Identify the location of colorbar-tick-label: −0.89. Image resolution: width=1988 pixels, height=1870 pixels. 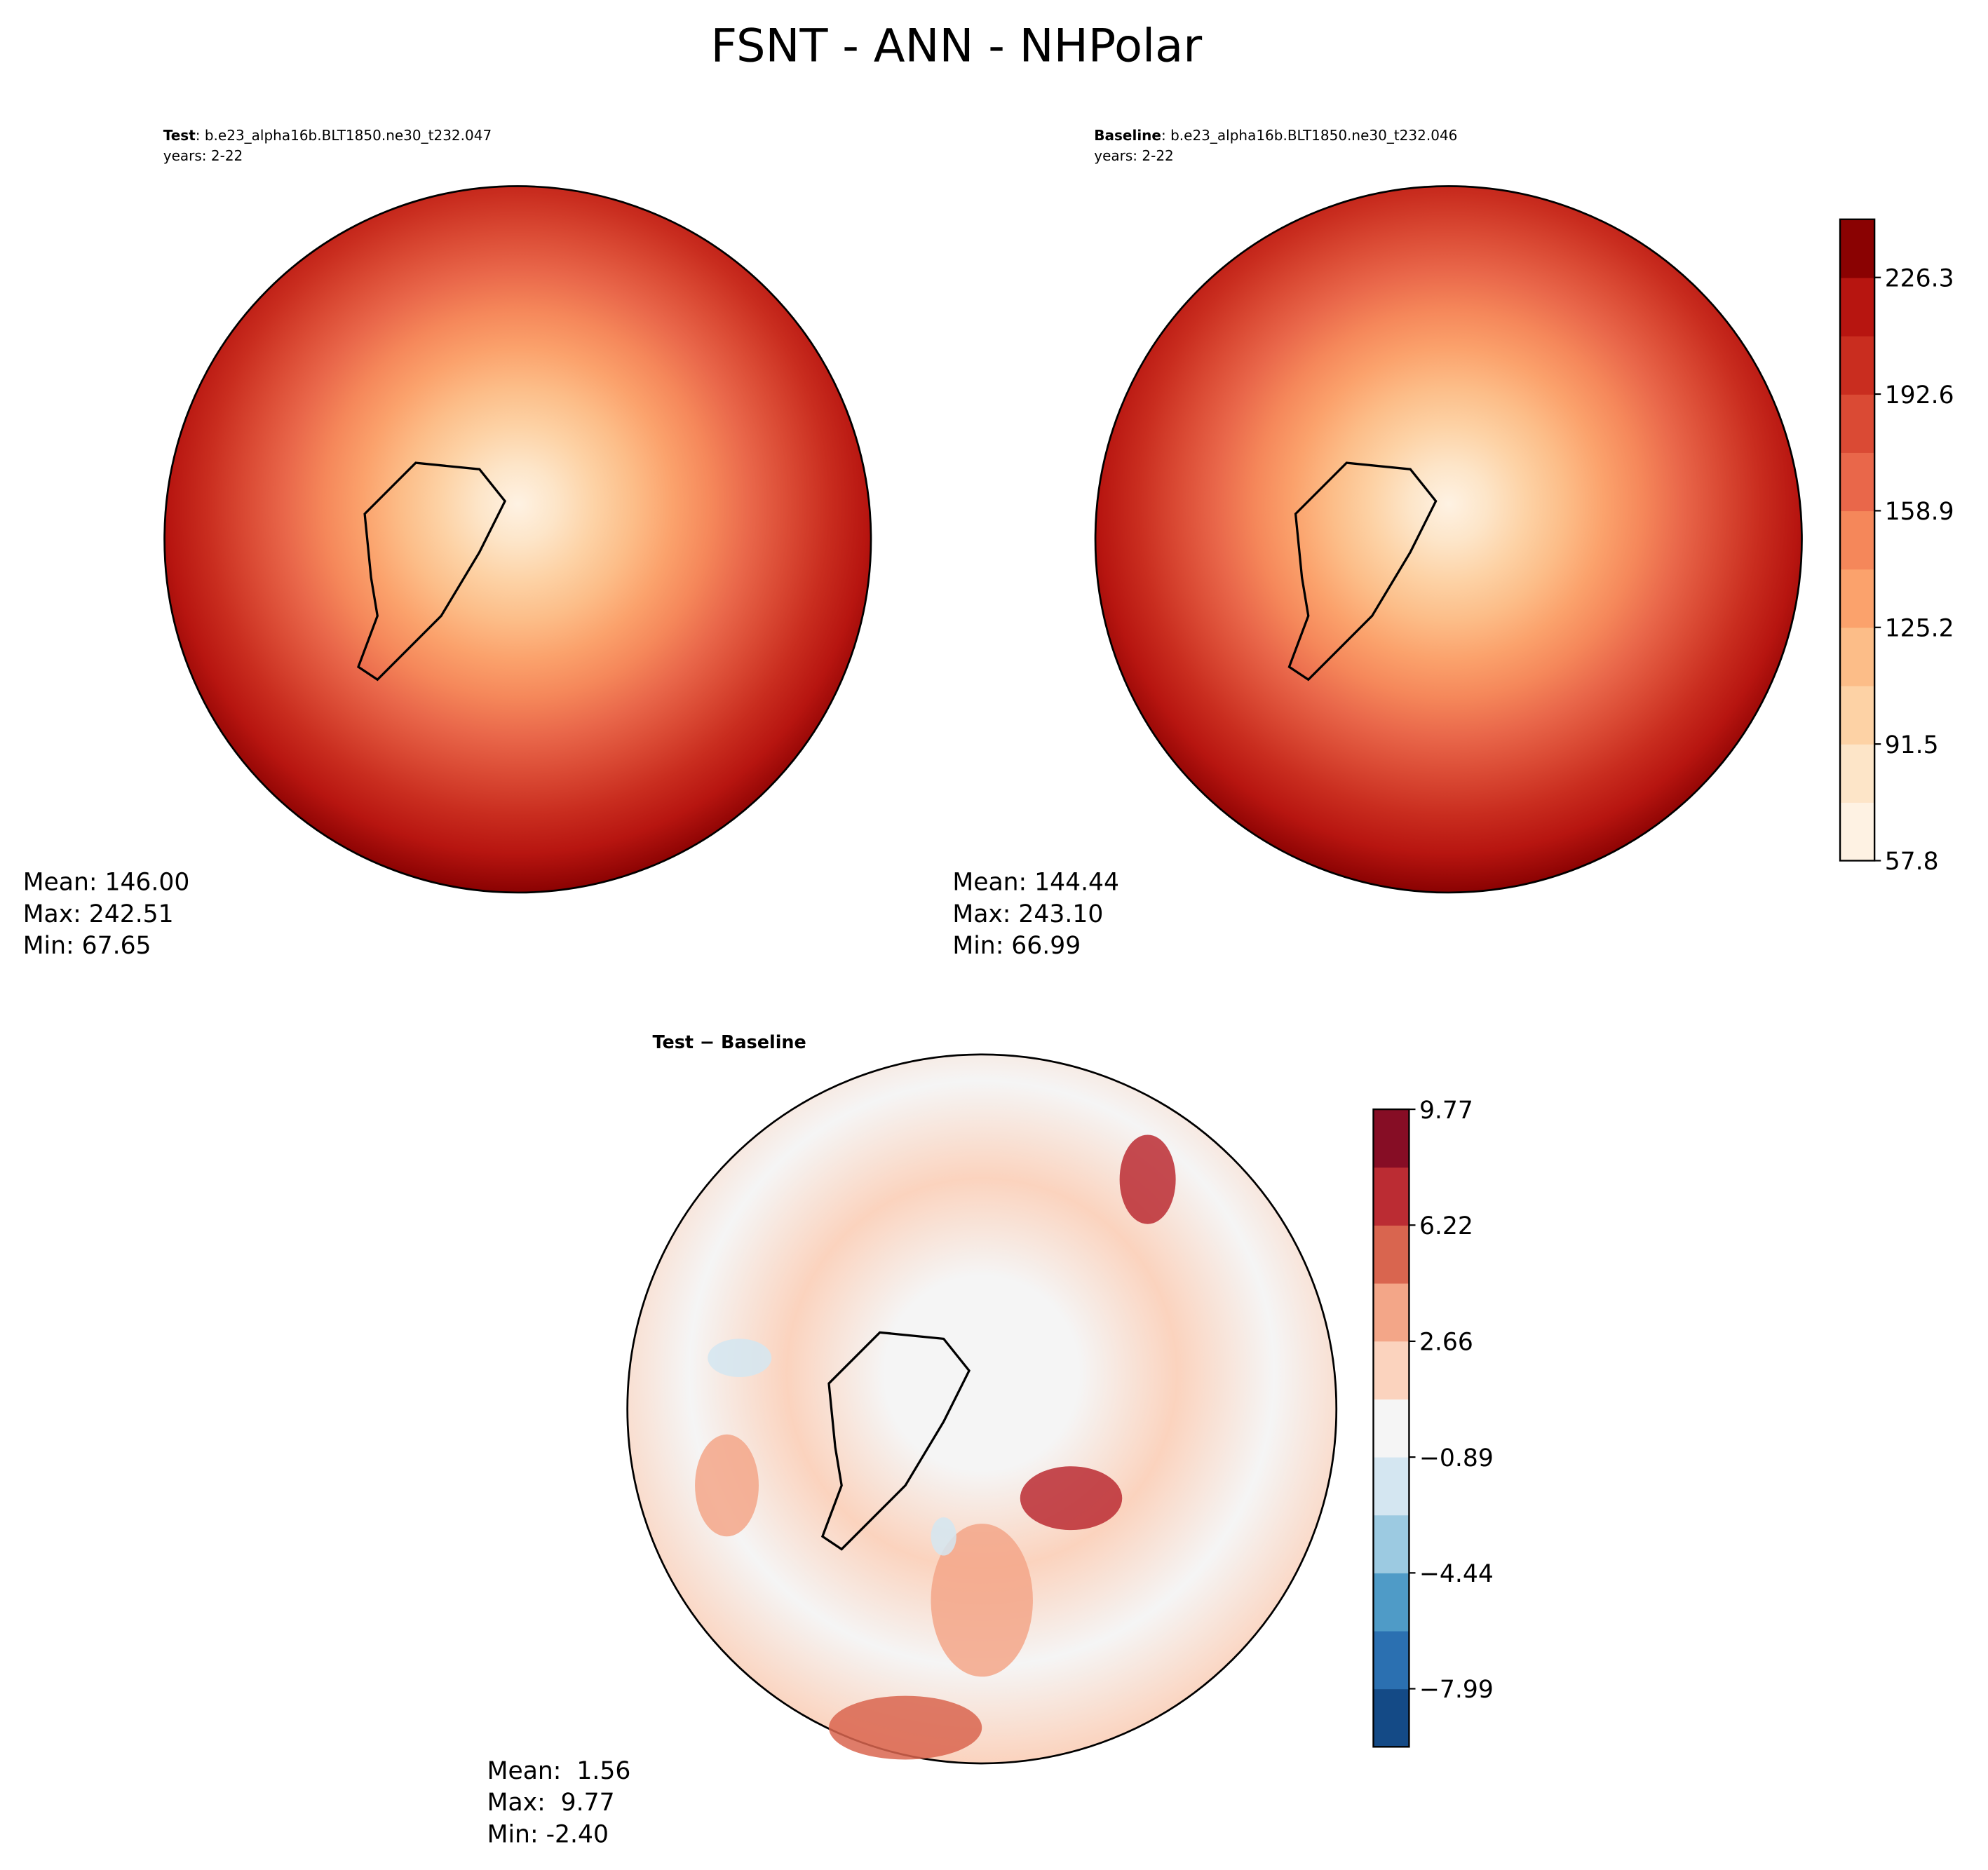
(1456, 1458).